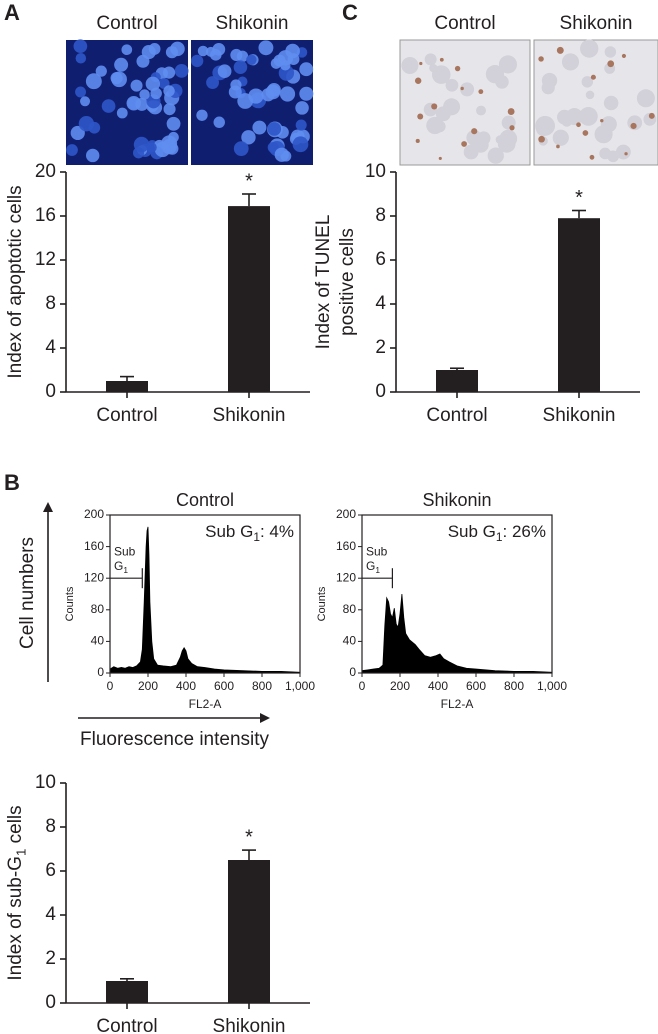 Image resolution: width=658 pixels, height=1034 pixels. What do you see at coordinates (126, 23) in the screenshot?
I see `image-label: Control` at bounding box center [126, 23].